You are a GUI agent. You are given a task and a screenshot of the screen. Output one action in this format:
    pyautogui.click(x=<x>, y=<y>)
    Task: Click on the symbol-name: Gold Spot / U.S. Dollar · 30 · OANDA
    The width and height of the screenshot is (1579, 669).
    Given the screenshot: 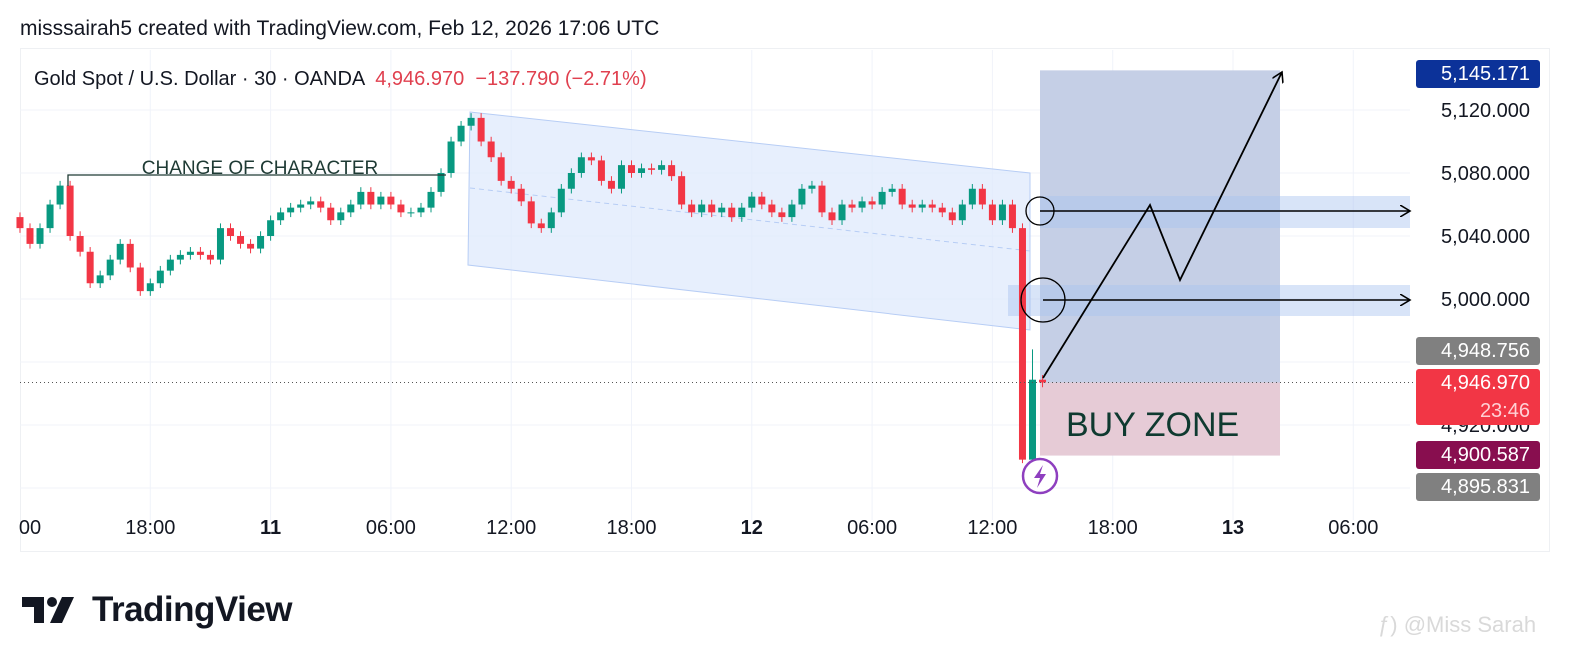 What is the action you would take?
    pyautogui.click(x=199, y=79)
    